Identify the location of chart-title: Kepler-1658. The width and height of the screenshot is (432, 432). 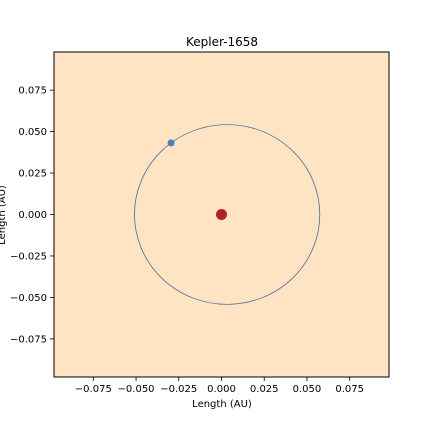
(222, 42).